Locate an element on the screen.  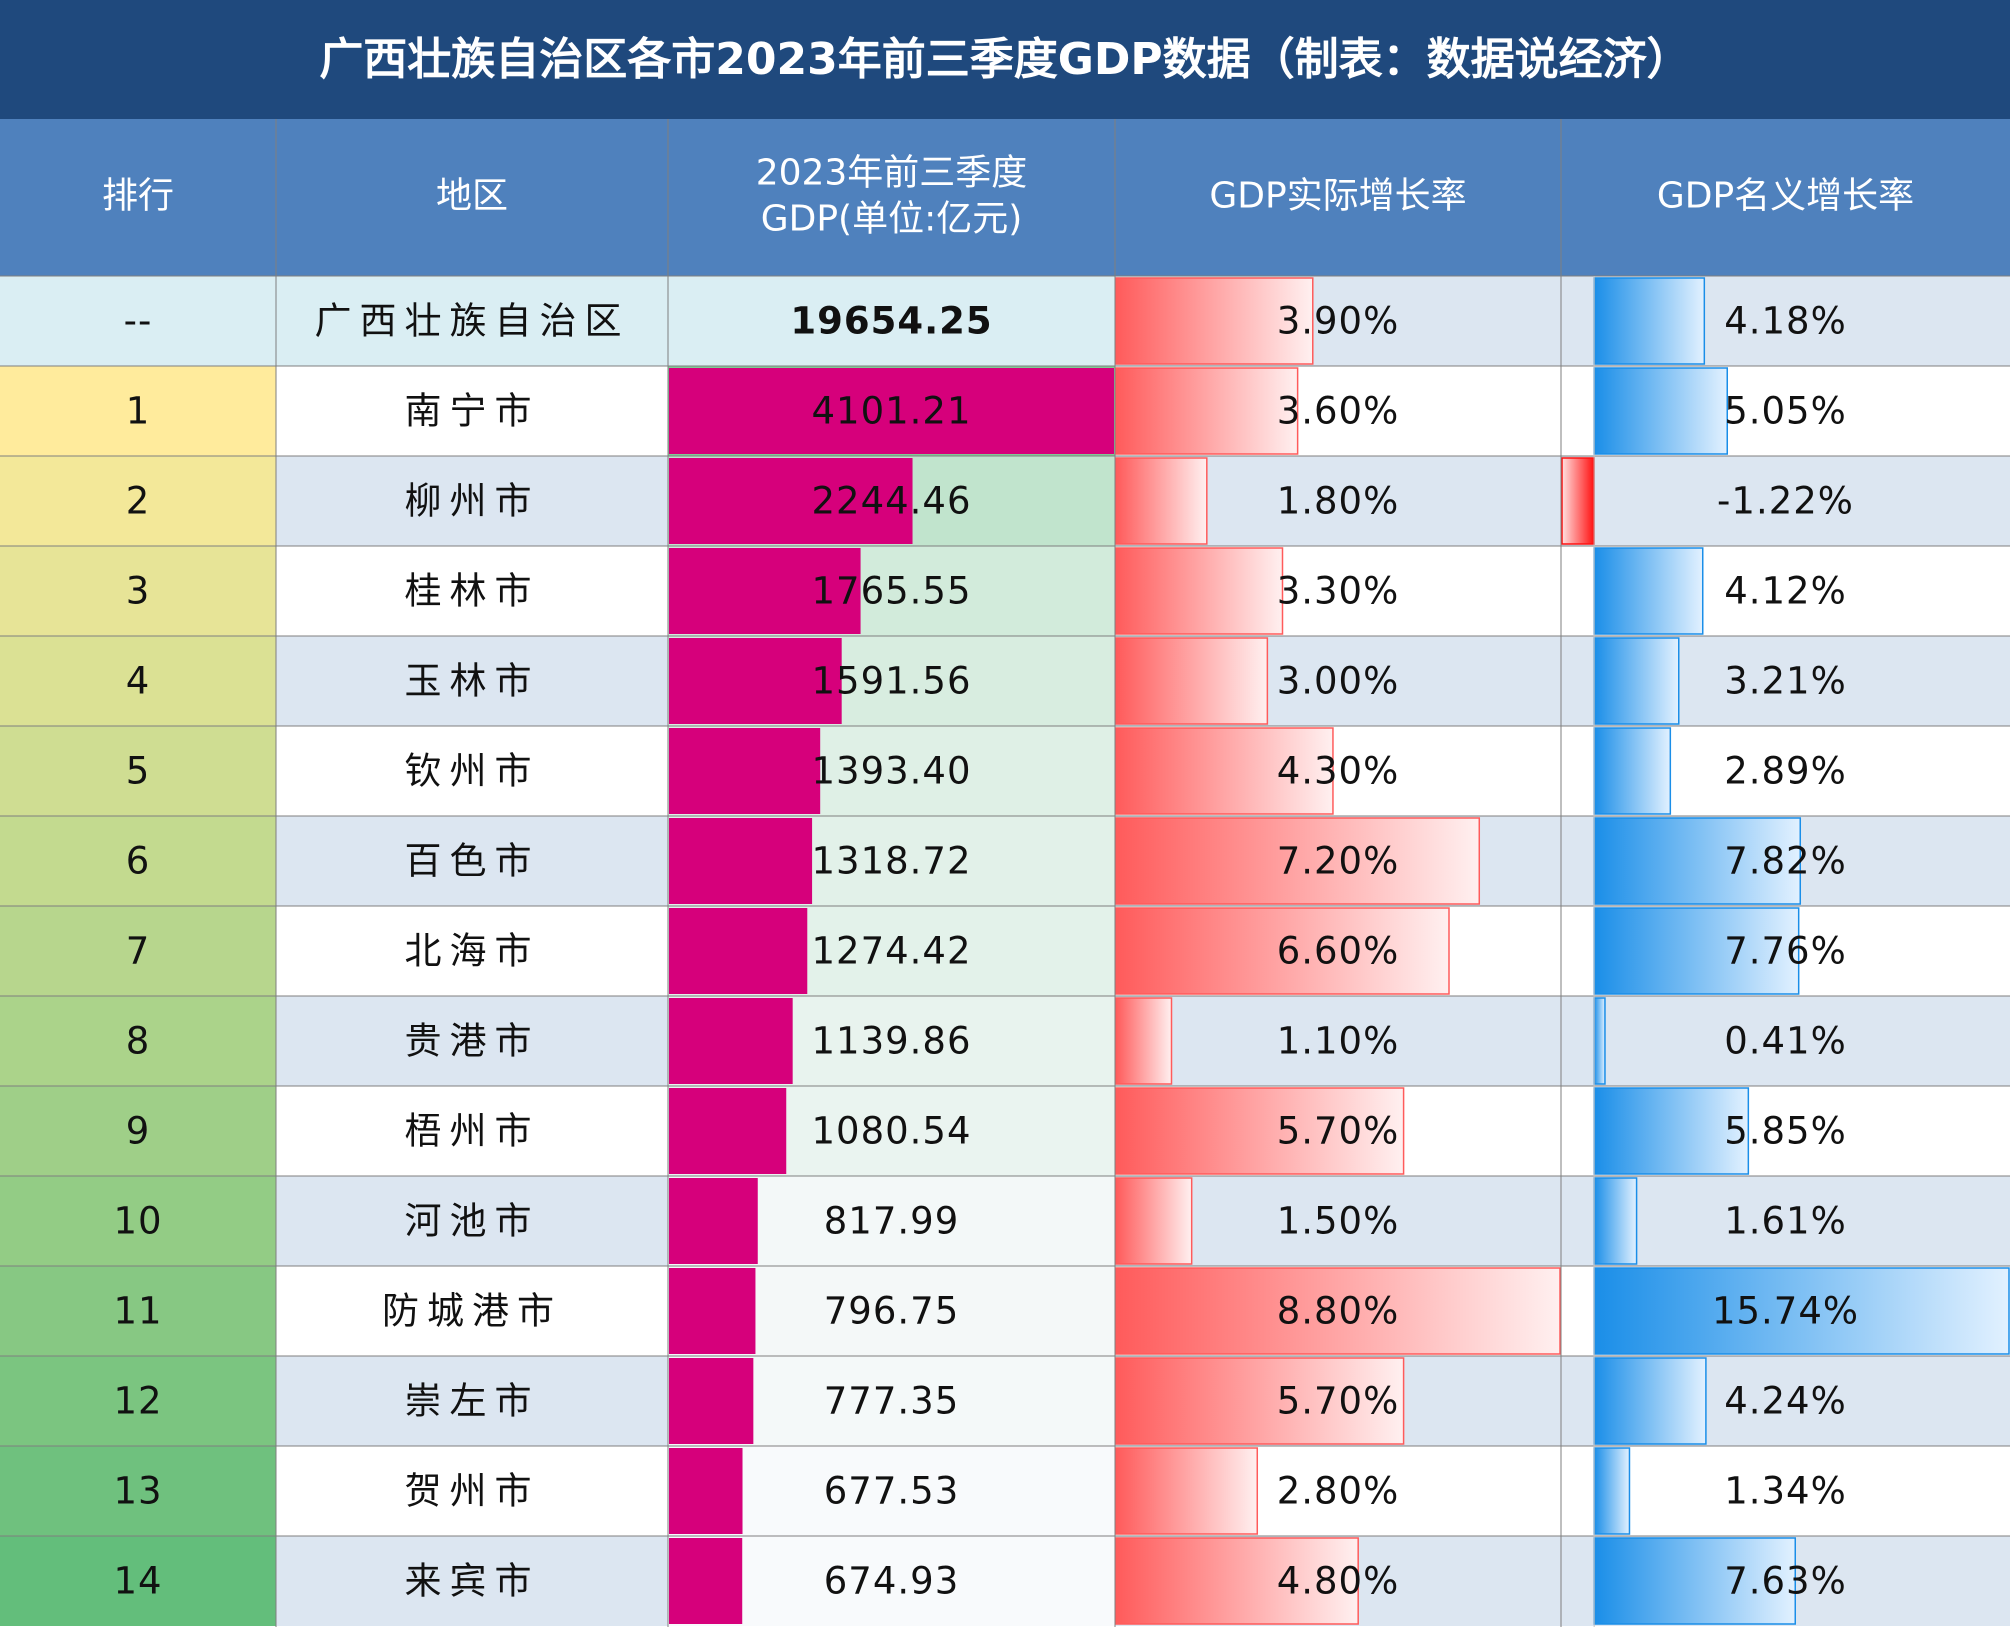
header-cell: 地区 is located at coordinates (472, 196).